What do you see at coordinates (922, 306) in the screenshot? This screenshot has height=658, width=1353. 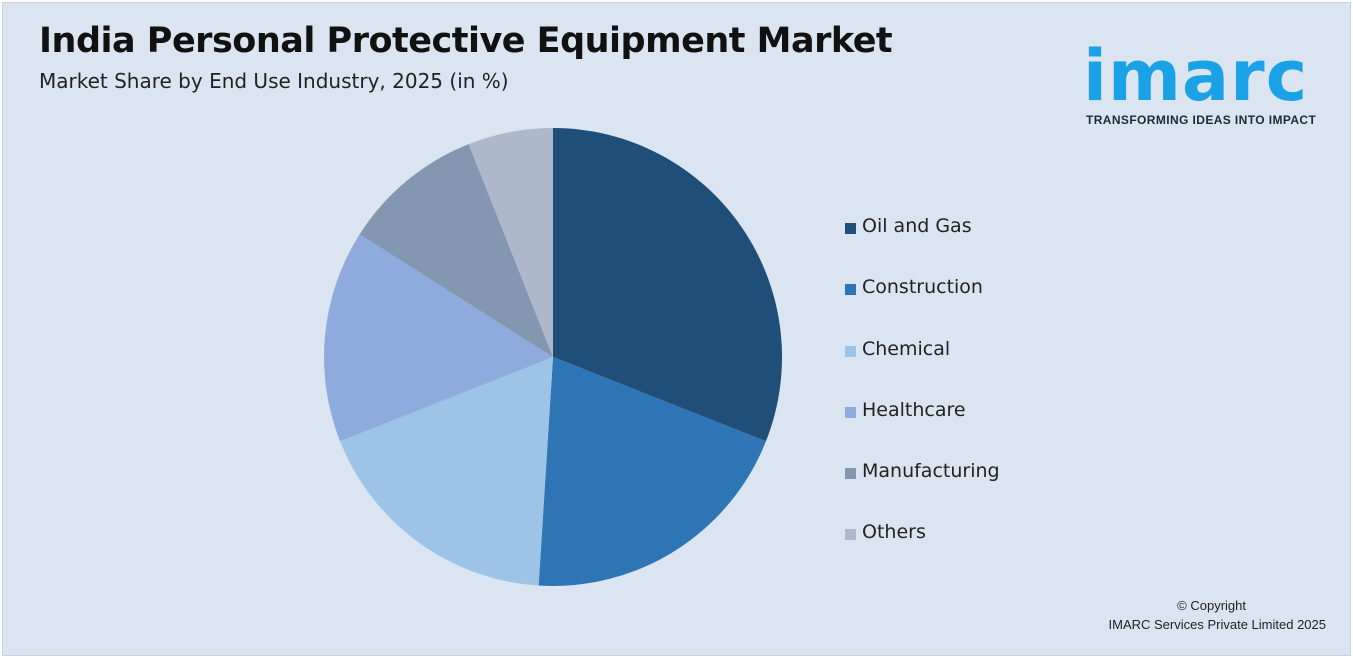 I see `legend-item: Construction` at bounding box center [922, 306].